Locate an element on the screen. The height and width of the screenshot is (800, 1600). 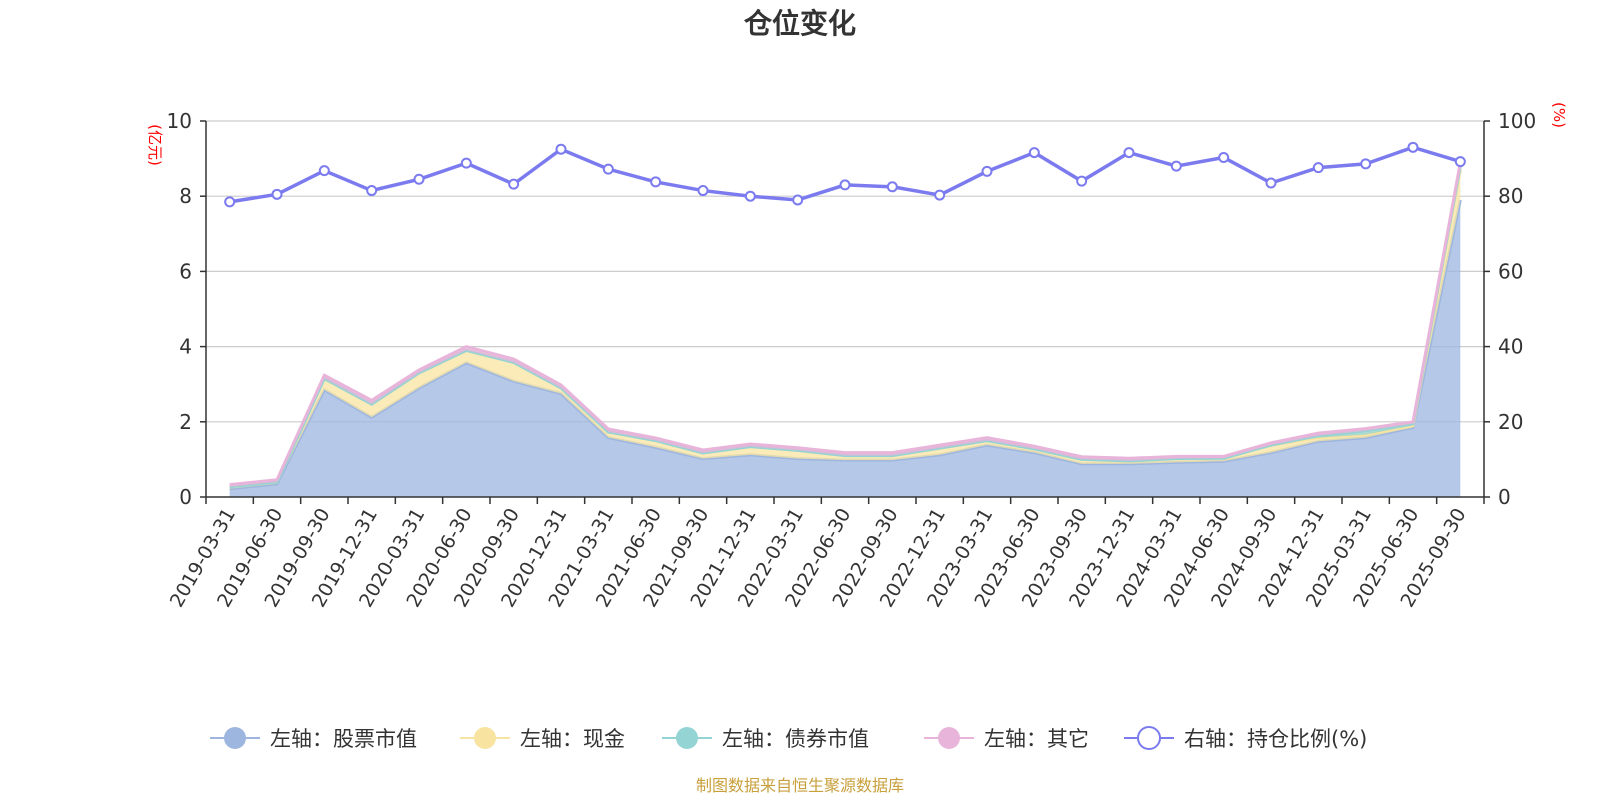
legend-item: 右轴：持仓比例(%) is located at coordinates (1245, 738).